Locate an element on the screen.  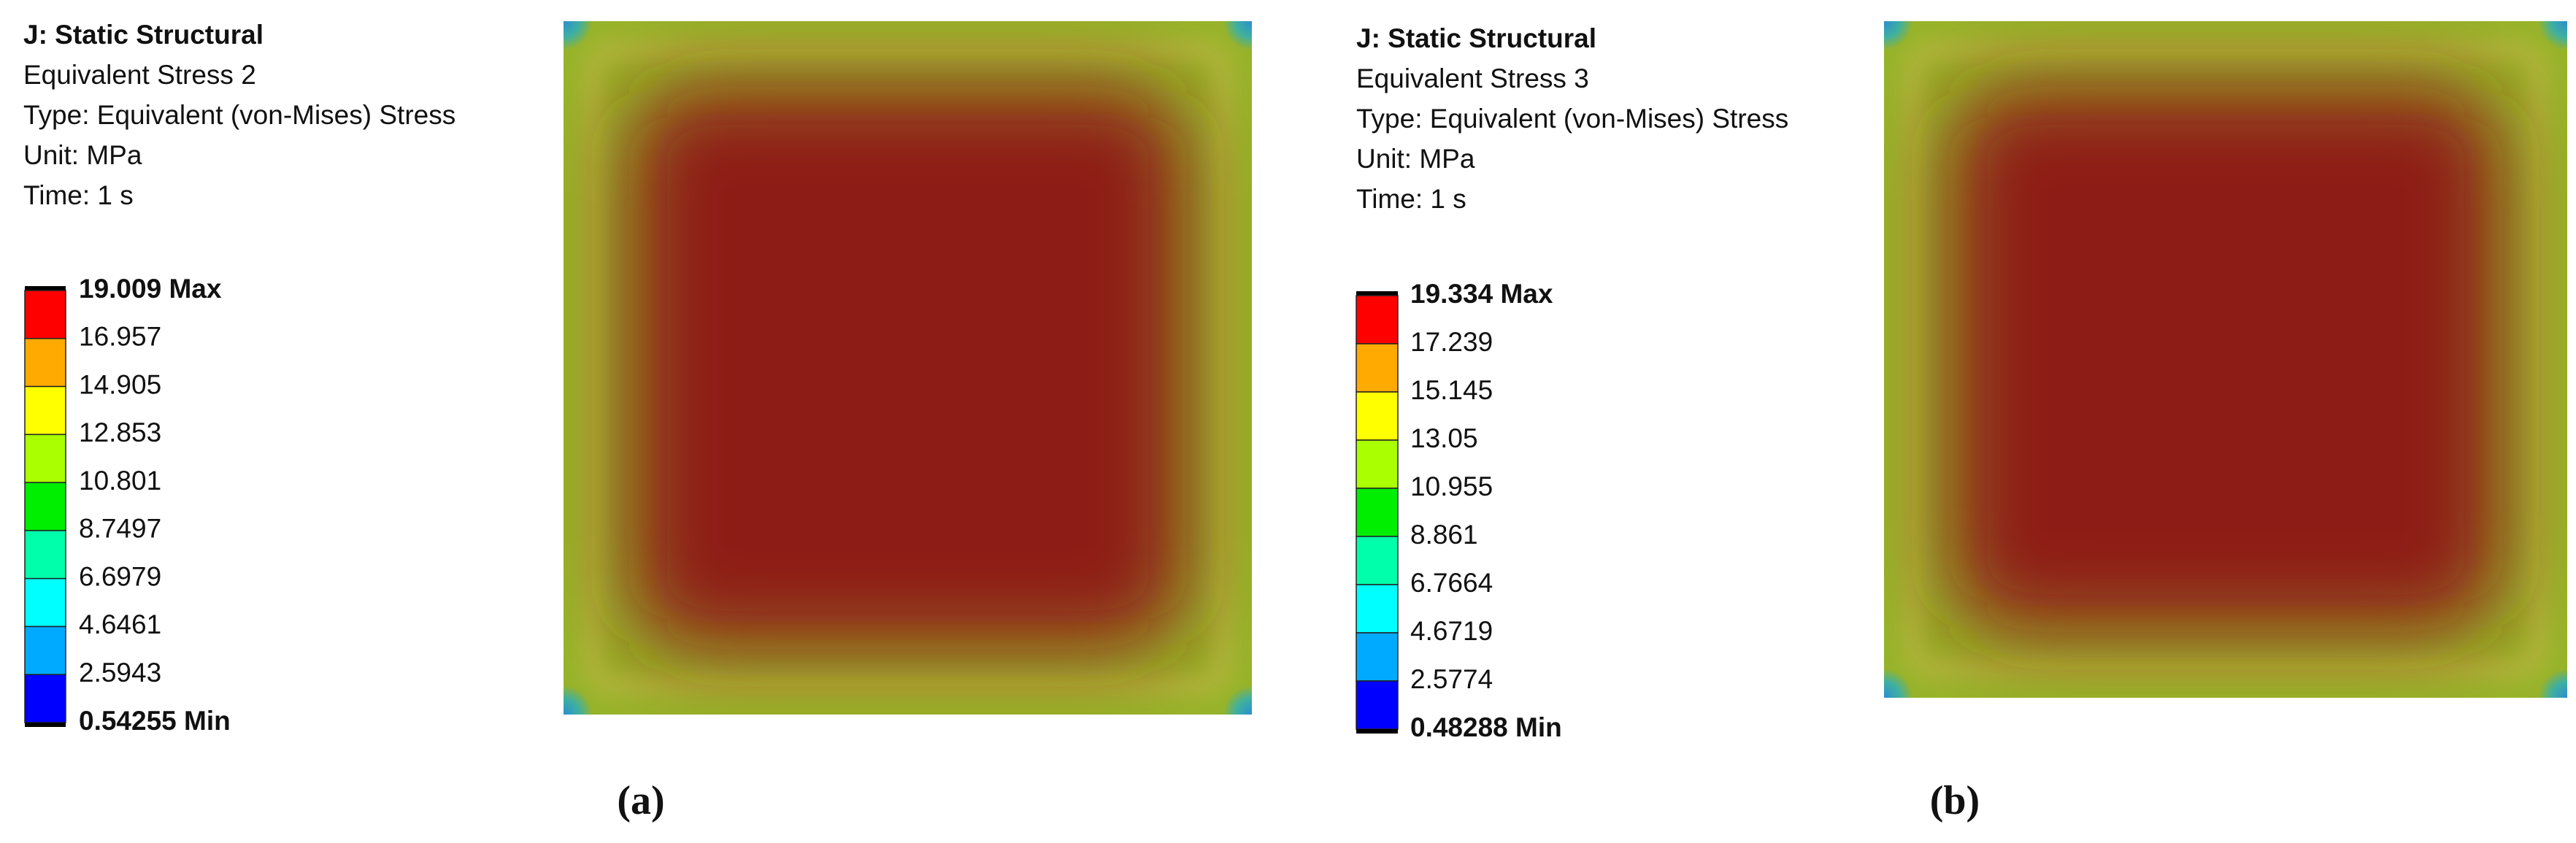
caption: (b) is located at coordinates (1955, 800).